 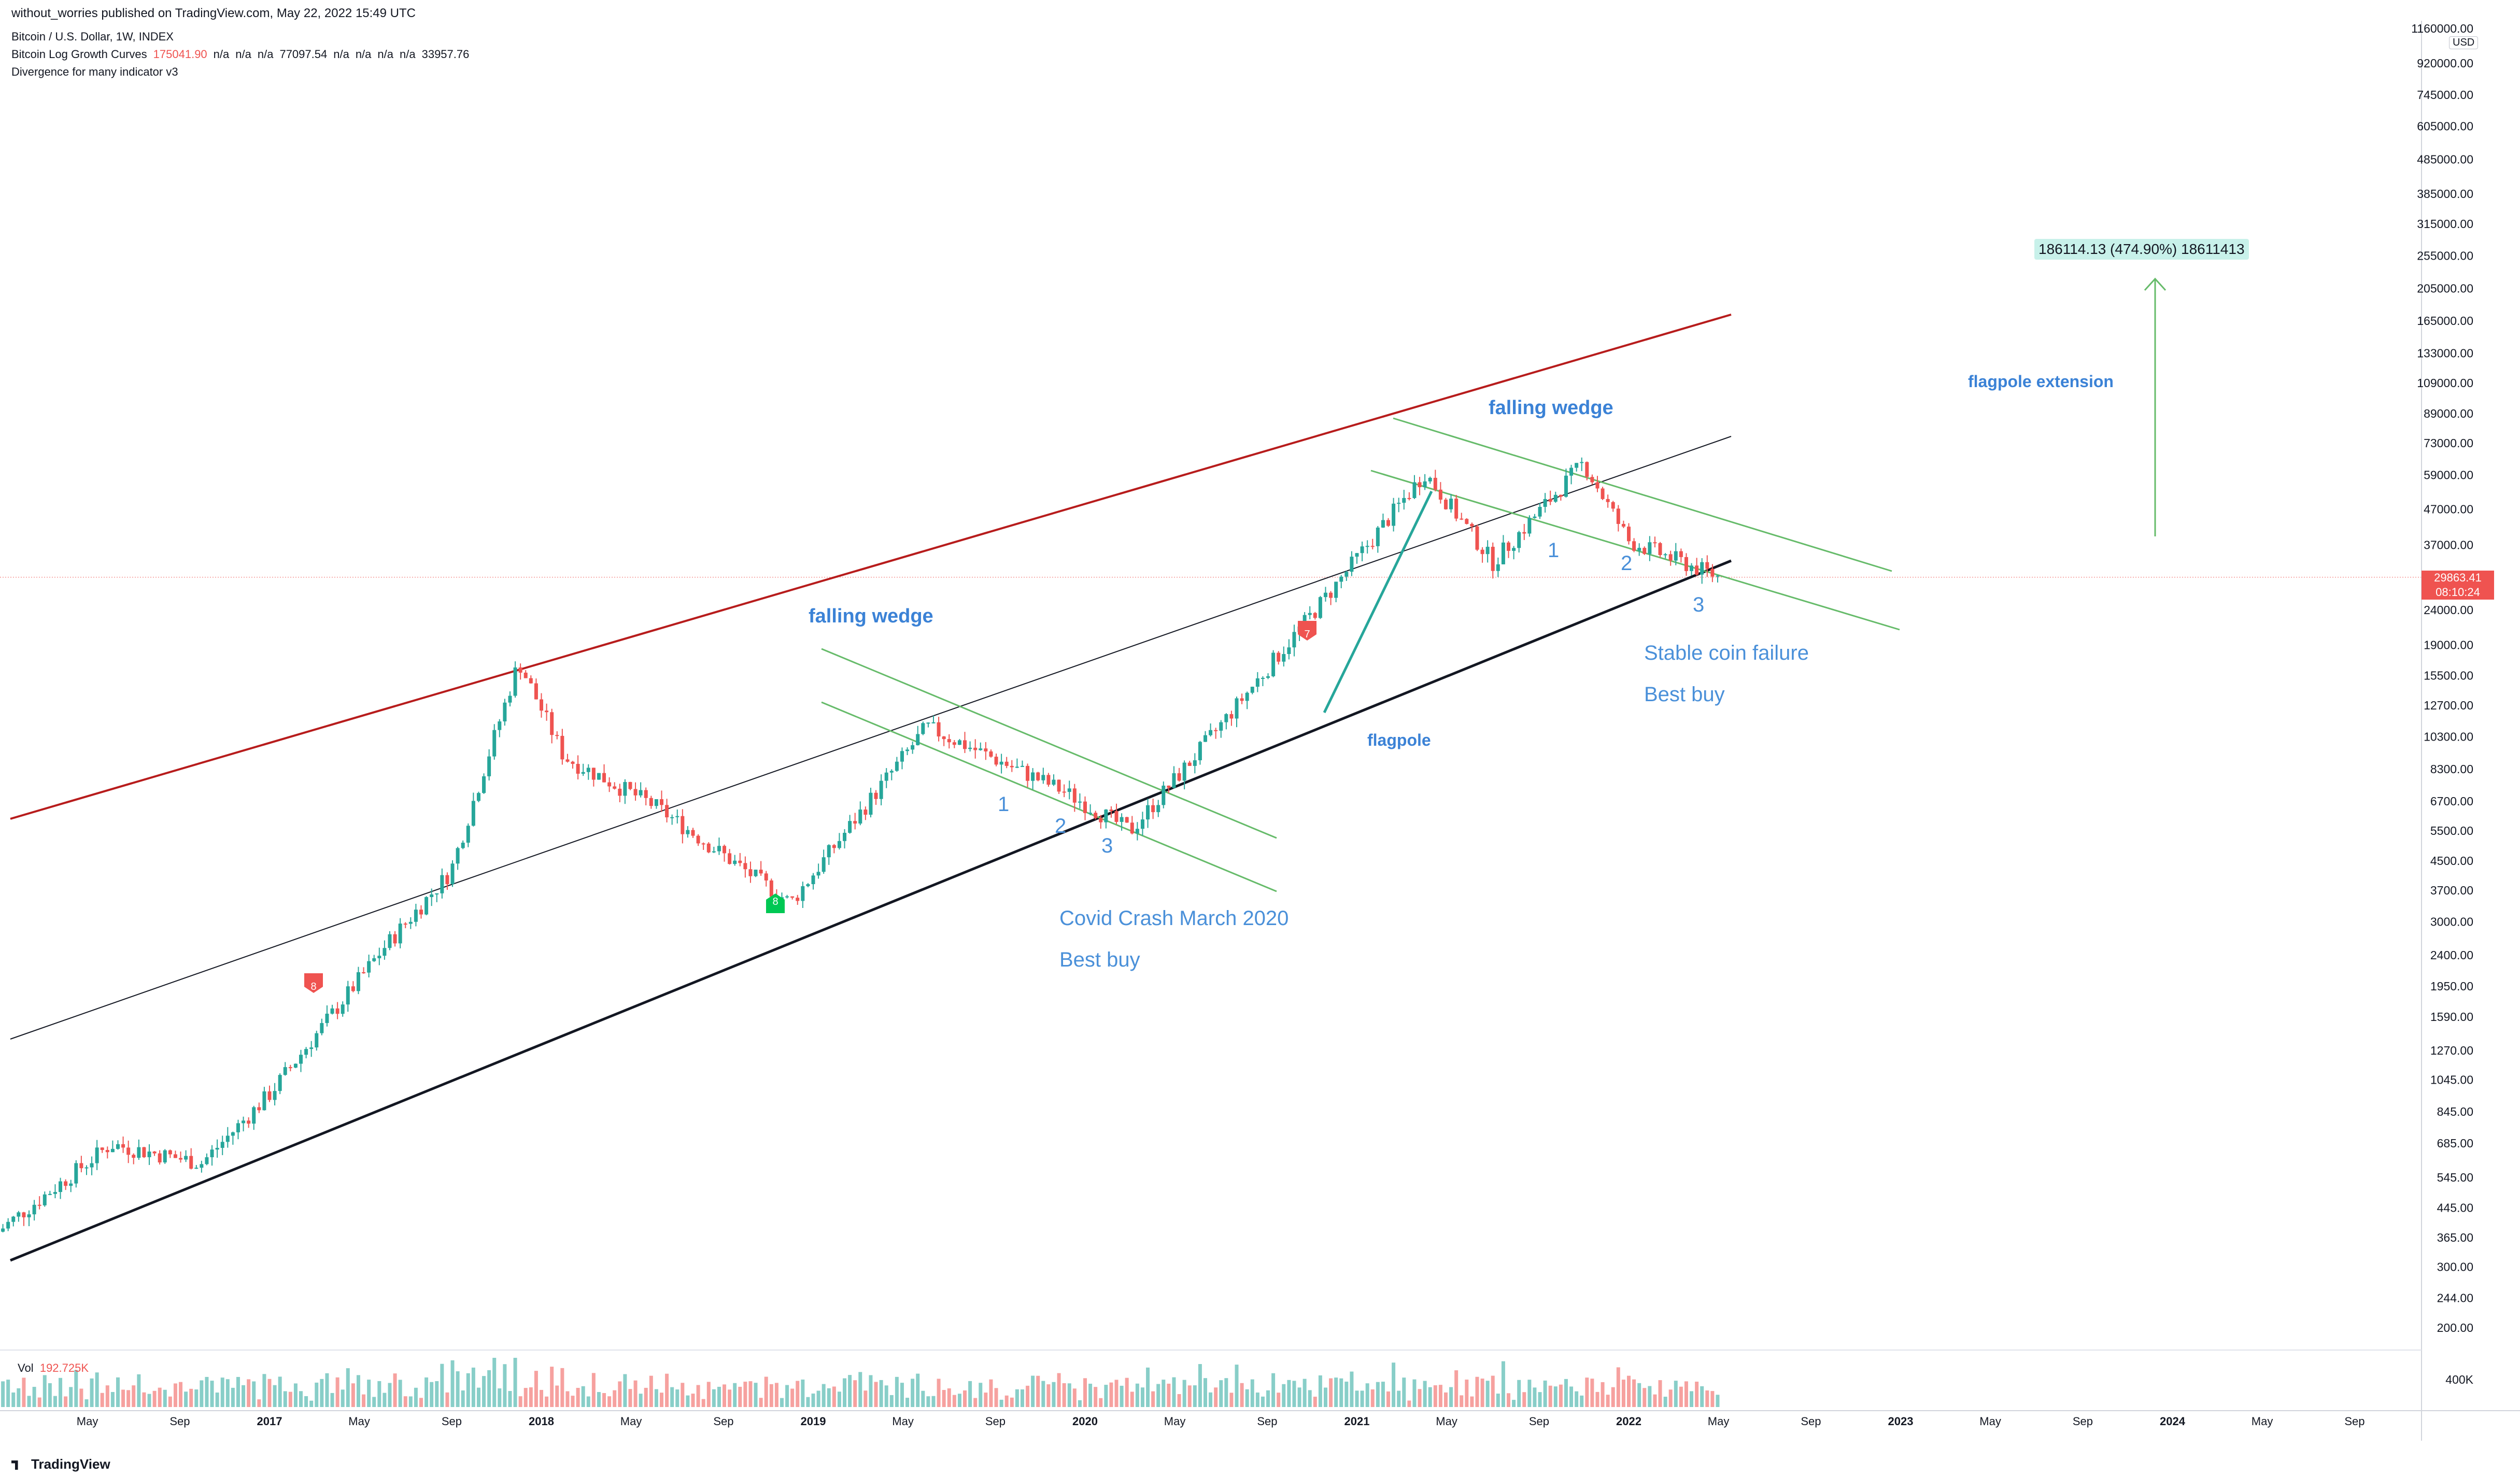 What do you see at coordinates (2451, 801) in the screenshot?
I see `price-tick-label: 6700.00` at bounding box center [2451, 801].